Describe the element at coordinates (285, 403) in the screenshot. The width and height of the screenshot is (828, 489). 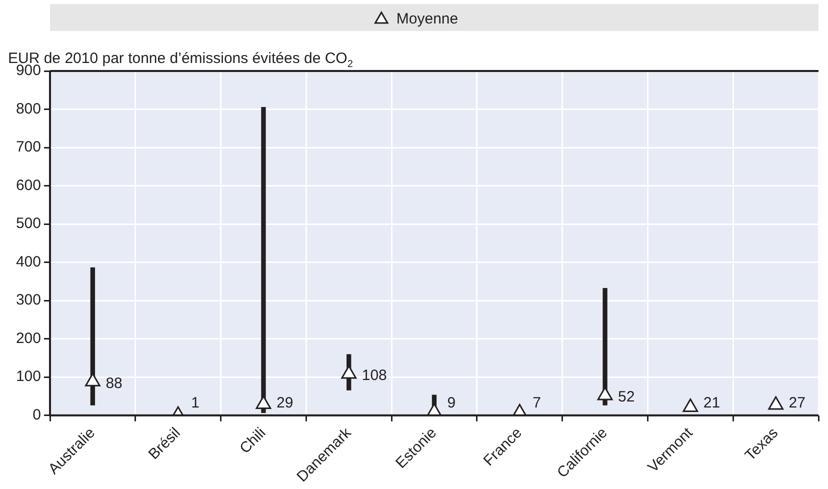
I see `data-label: 29` at that location.